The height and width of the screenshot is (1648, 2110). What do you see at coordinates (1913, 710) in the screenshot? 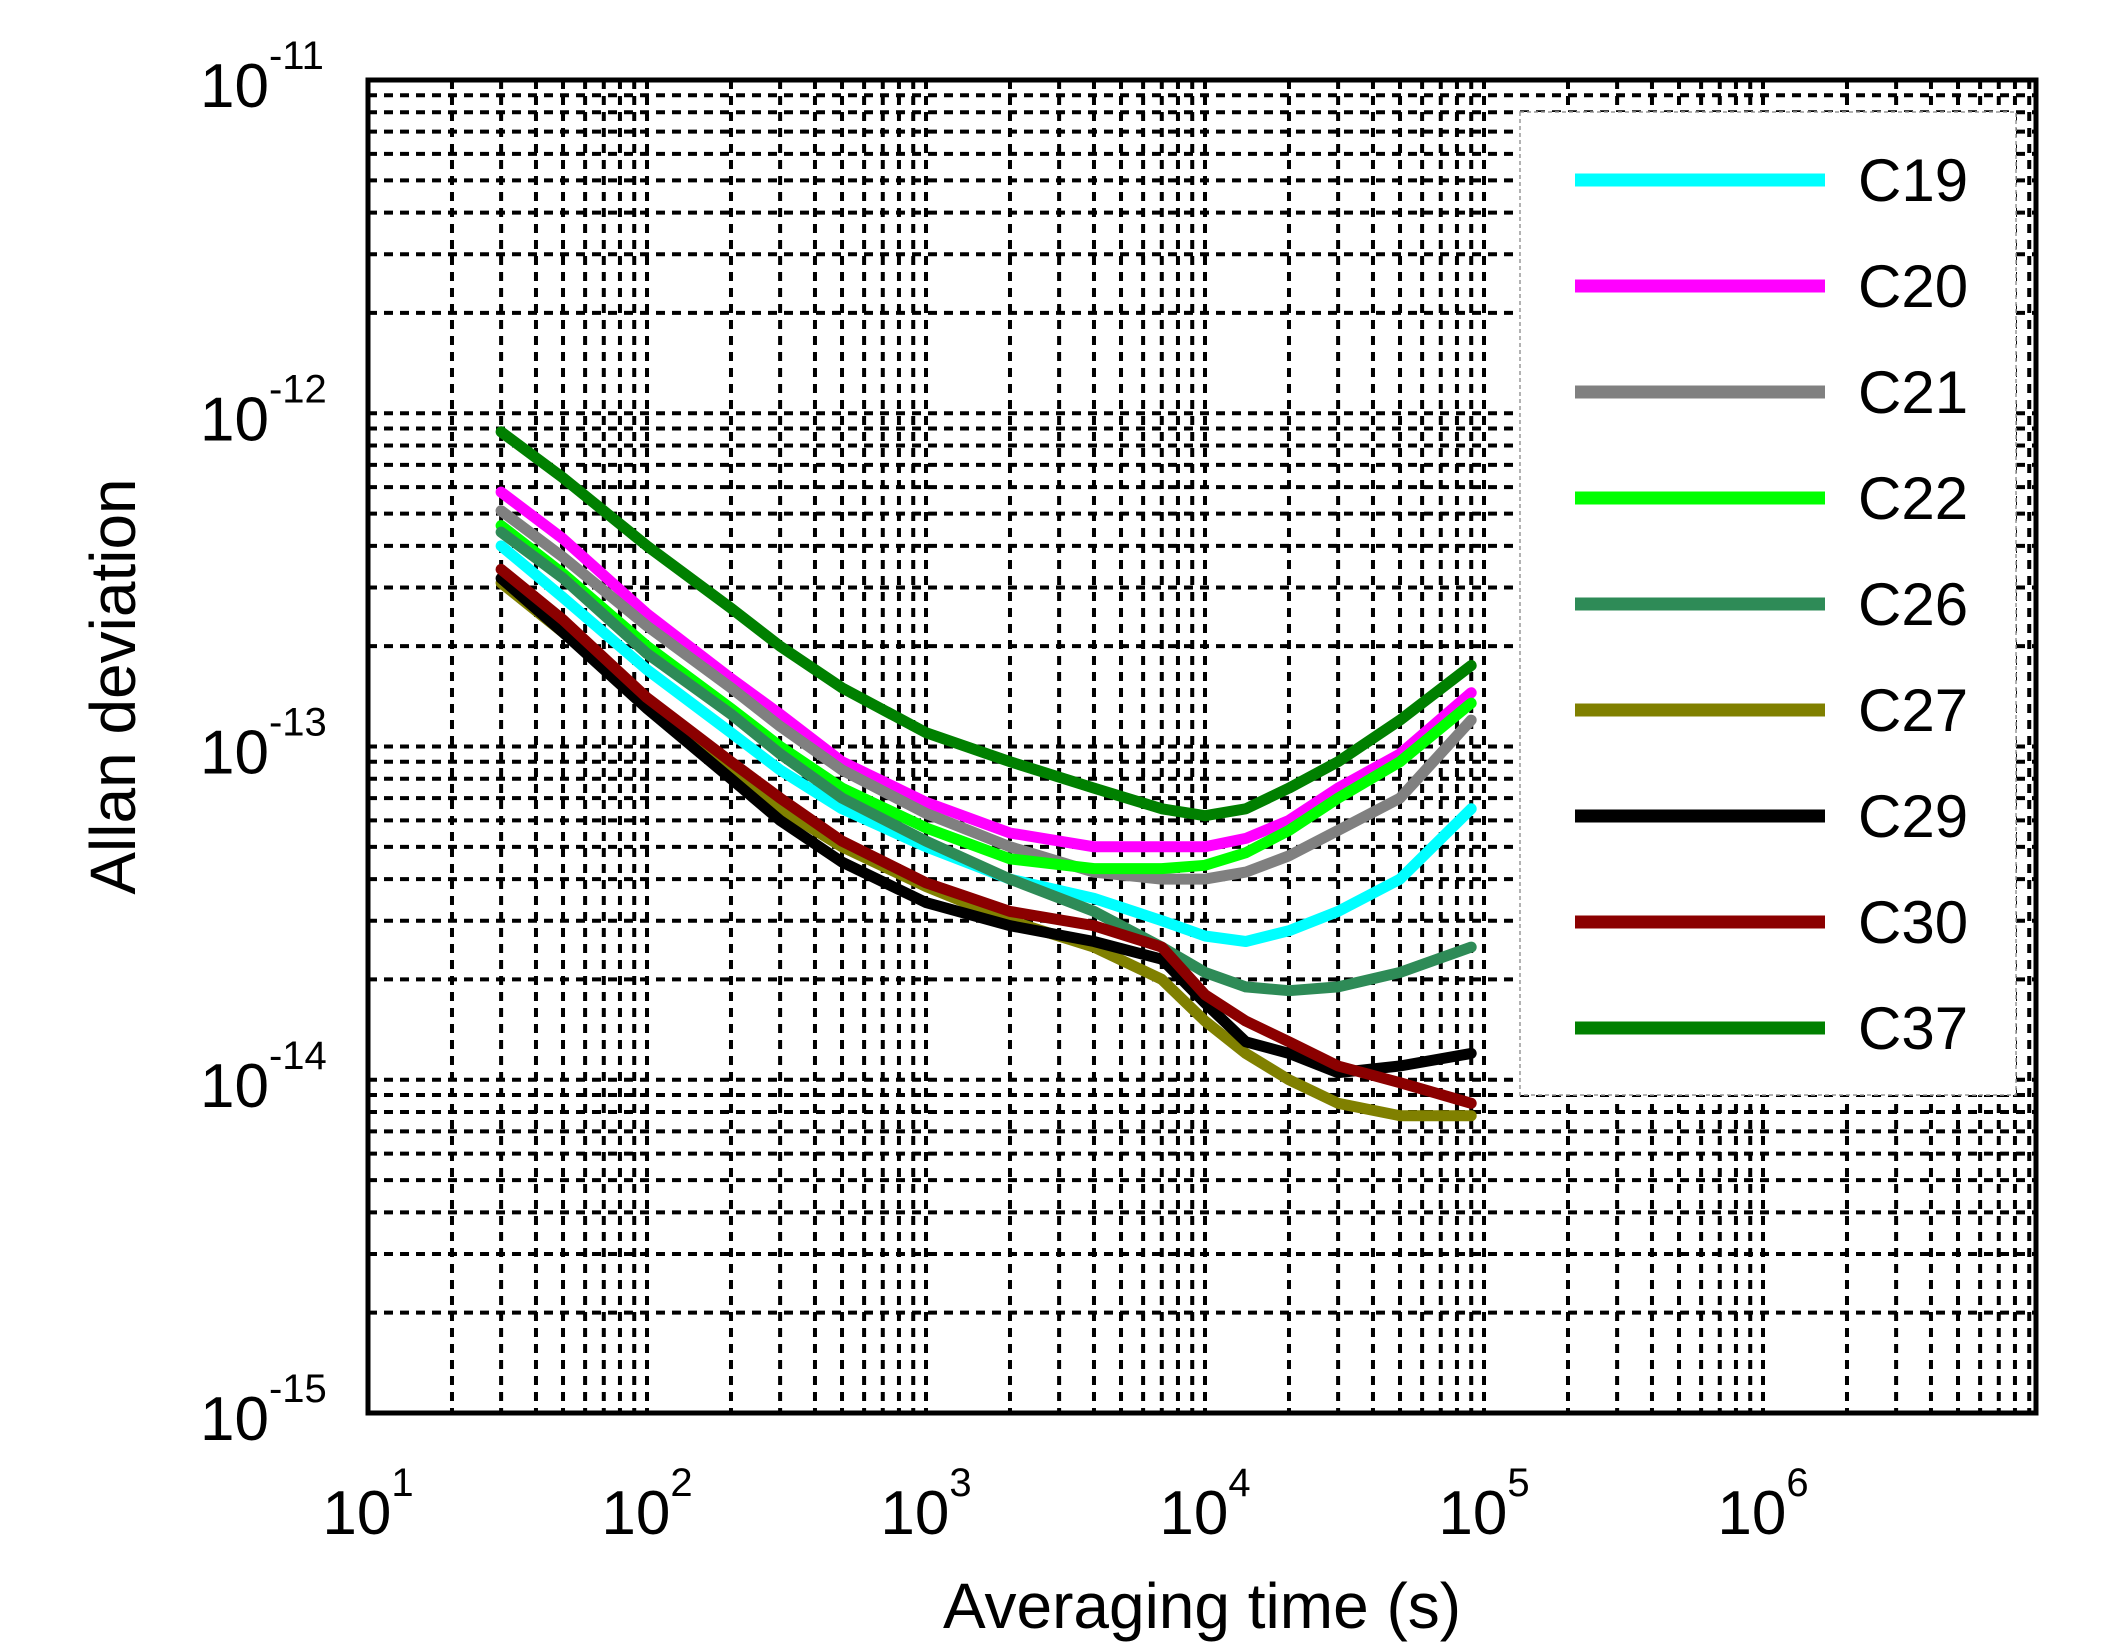
I see `legend-label-c27: C27` at bounding box center [1913, 710].